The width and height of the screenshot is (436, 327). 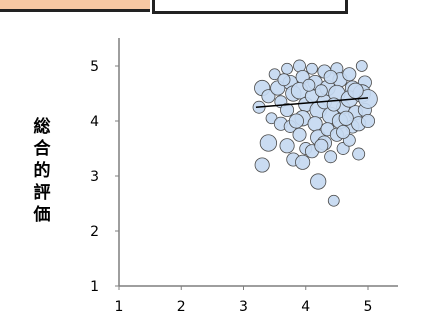 What do you see at coordinates (119, 307) in the screenshot?
I see `x-tick-label: 1` at bounding box center [119, 307].